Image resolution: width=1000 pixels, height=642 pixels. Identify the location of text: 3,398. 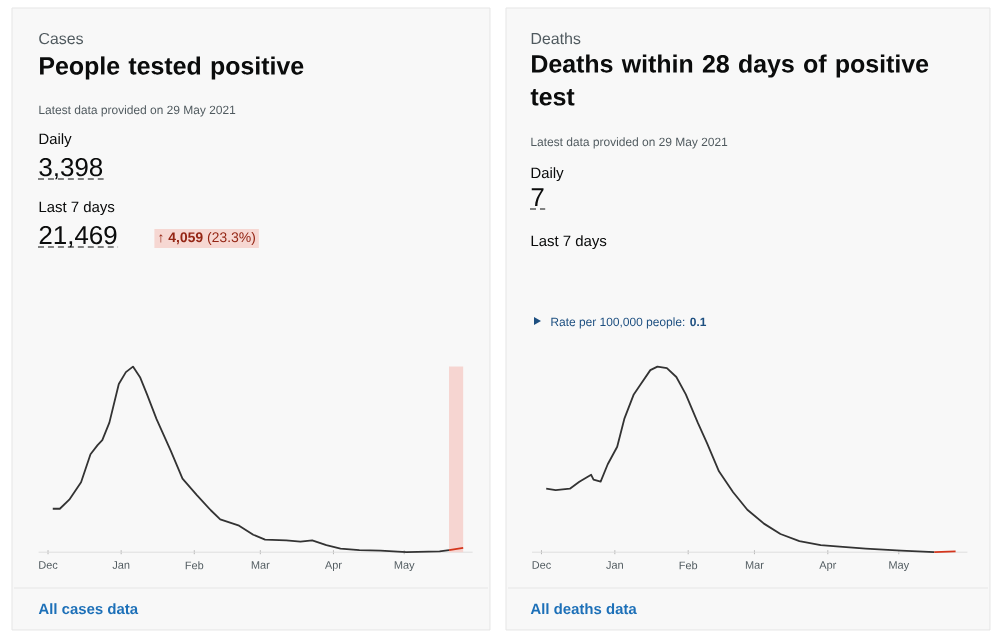
(71, 168).